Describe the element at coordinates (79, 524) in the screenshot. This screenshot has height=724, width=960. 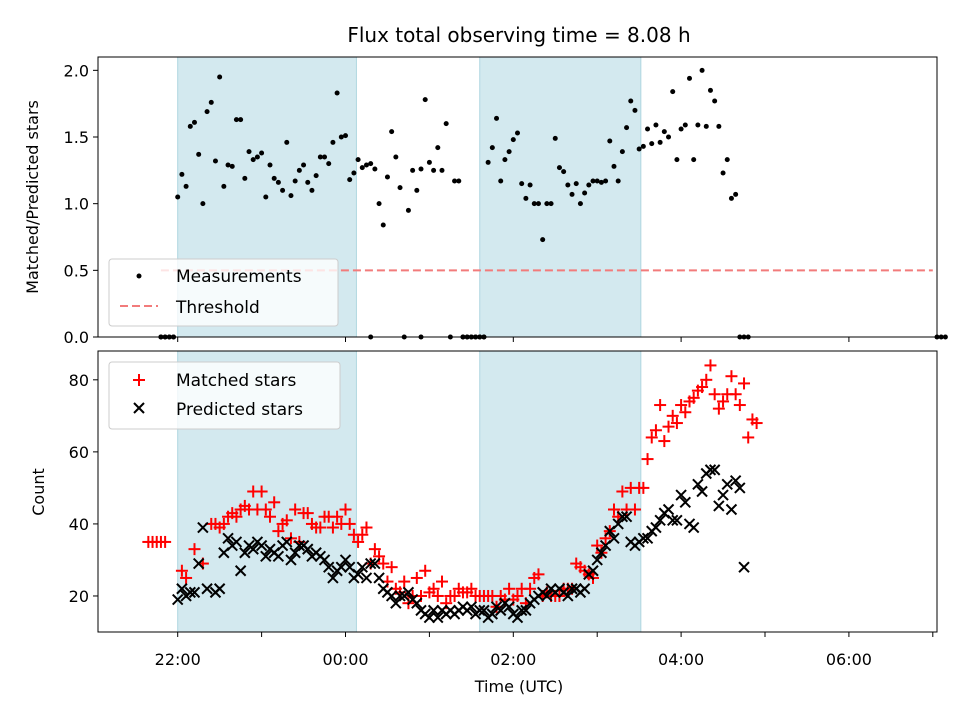
I see `bottom-y-tick-label: 40` at that location.